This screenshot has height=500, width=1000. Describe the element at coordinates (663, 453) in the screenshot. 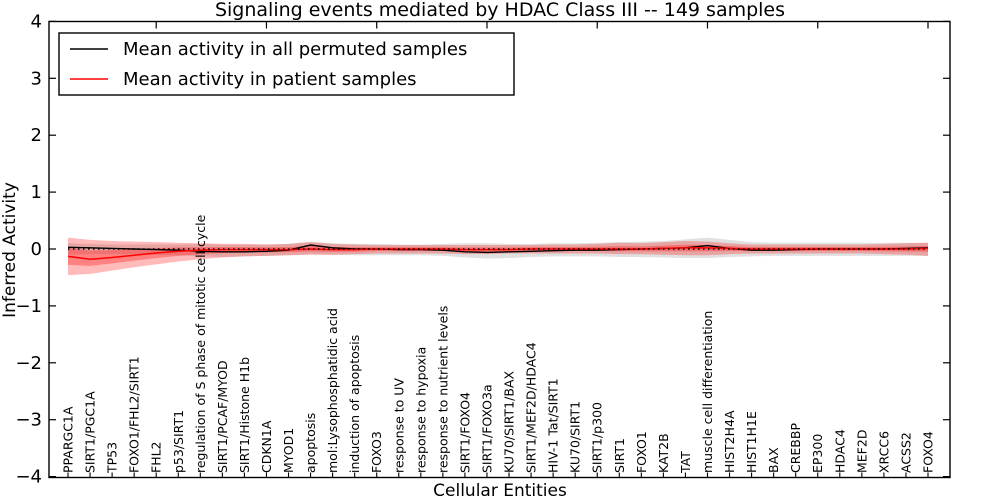

I see `x-tick-label: KAT2B` at that location.